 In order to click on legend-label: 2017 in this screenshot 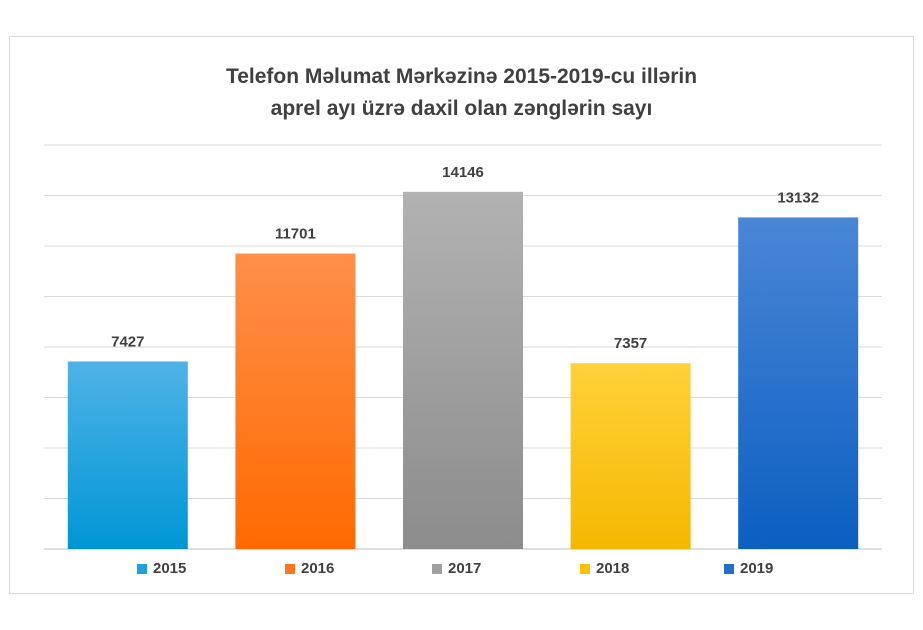, I will do `click(465, 568)`.